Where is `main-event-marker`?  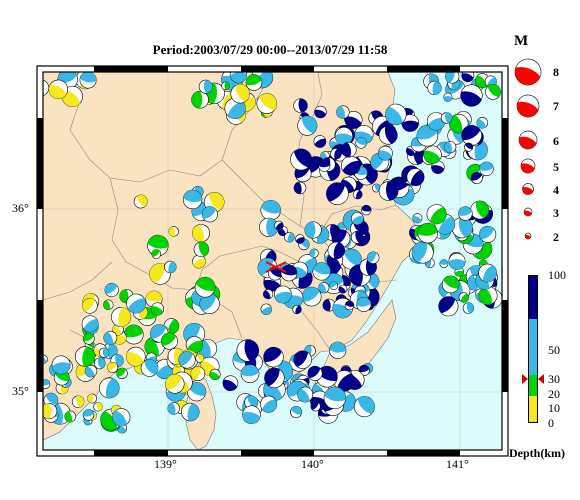
main-event-marker is located at coordinates (276, 267).